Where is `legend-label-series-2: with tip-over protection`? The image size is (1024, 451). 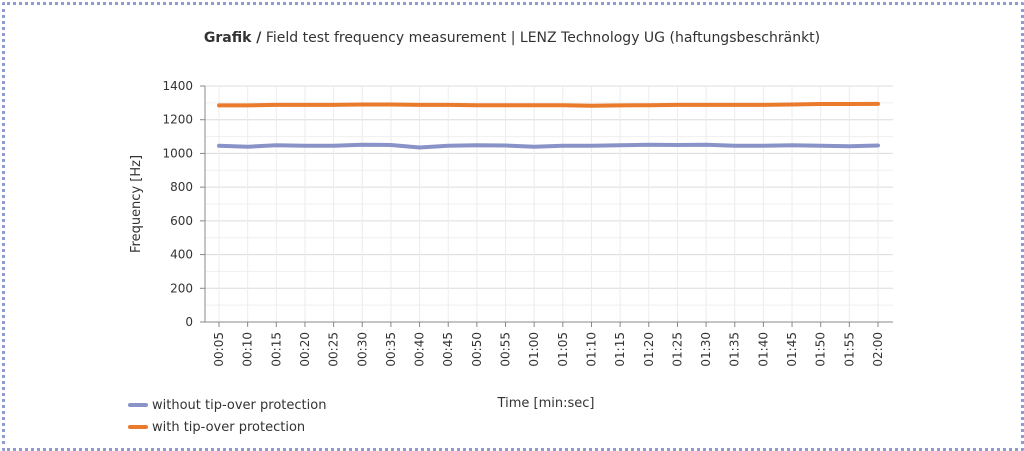 legend-label-series-2: with tip-over protection is located at coordinates (229, 427).